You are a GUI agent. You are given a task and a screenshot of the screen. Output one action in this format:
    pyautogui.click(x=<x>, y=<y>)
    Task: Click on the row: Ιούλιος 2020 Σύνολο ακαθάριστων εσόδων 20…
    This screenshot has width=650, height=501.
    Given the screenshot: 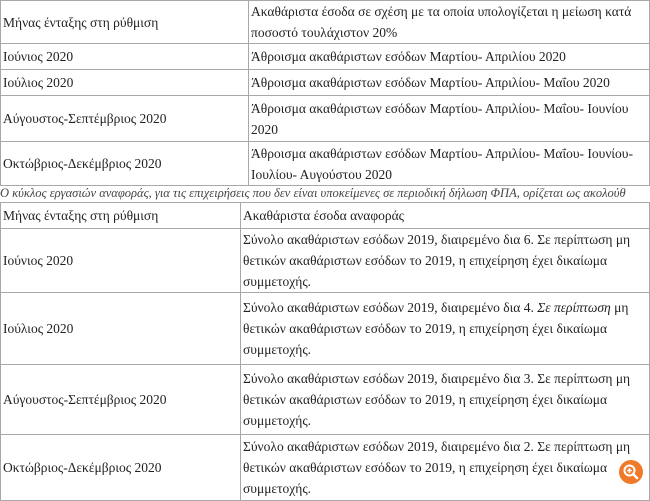 What is the action you would take?
    pyautogui.click(x=325, y=328)
    